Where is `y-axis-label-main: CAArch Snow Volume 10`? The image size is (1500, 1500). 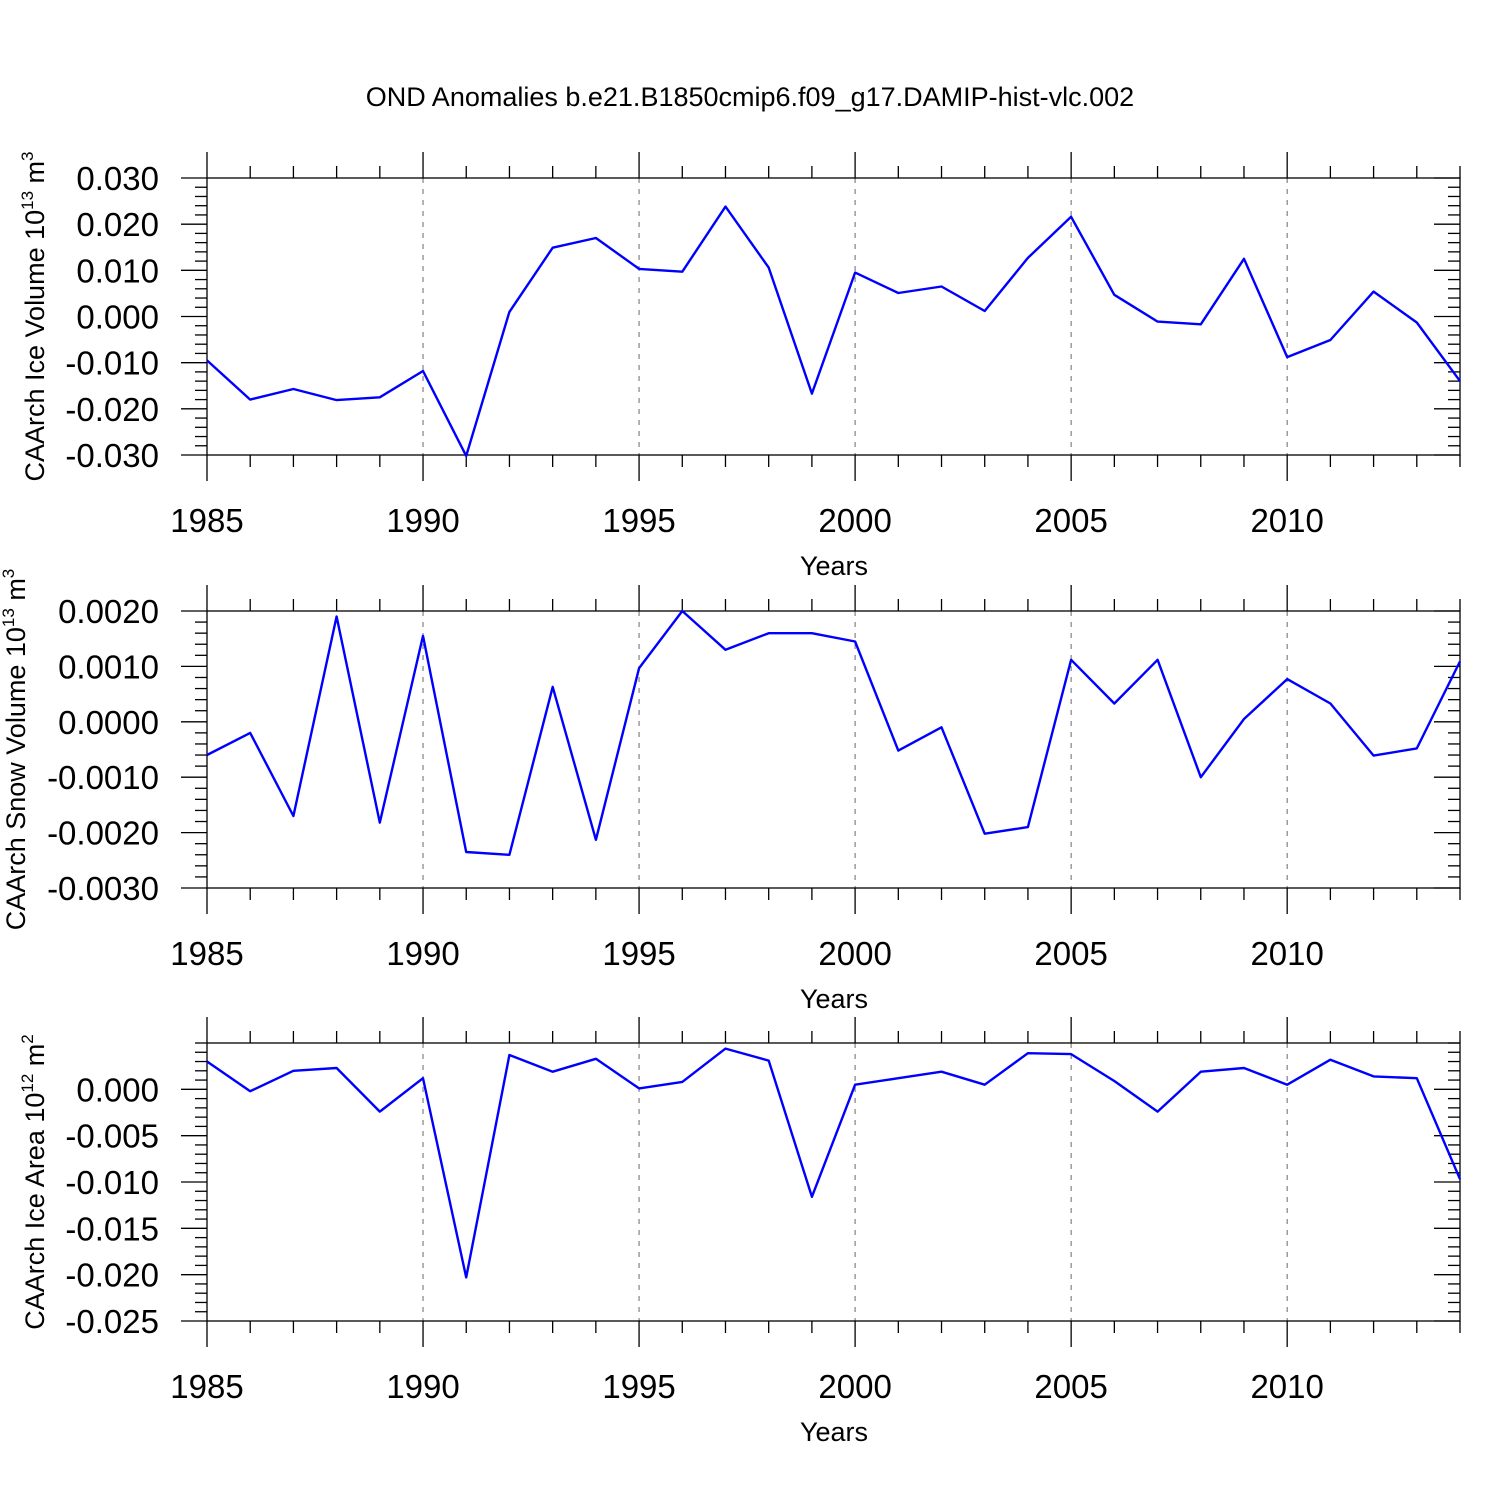 y-axis-label-main: CAArch Snow Volume 10 is located at coordinates (16, 778).